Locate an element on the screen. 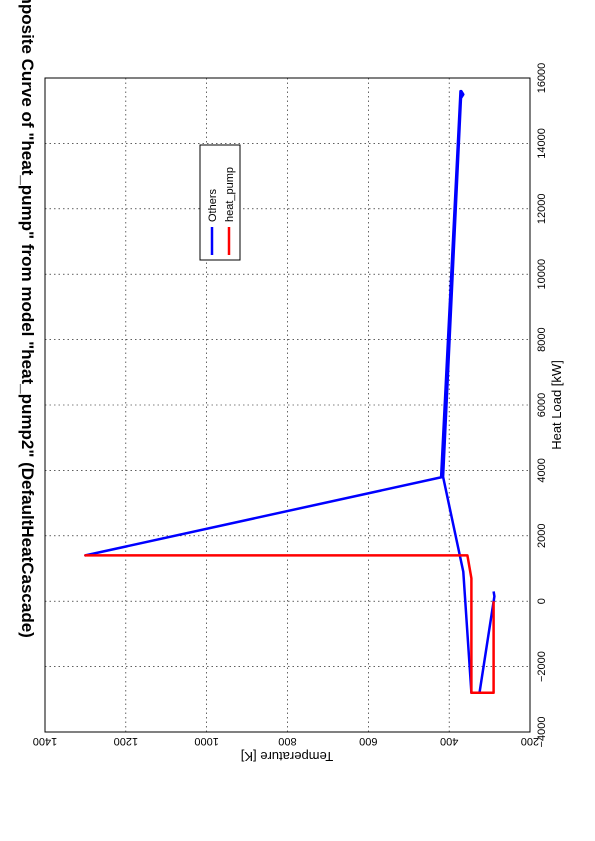  y-axis-label: Temperature [K] is located at coordinates (287, 756).